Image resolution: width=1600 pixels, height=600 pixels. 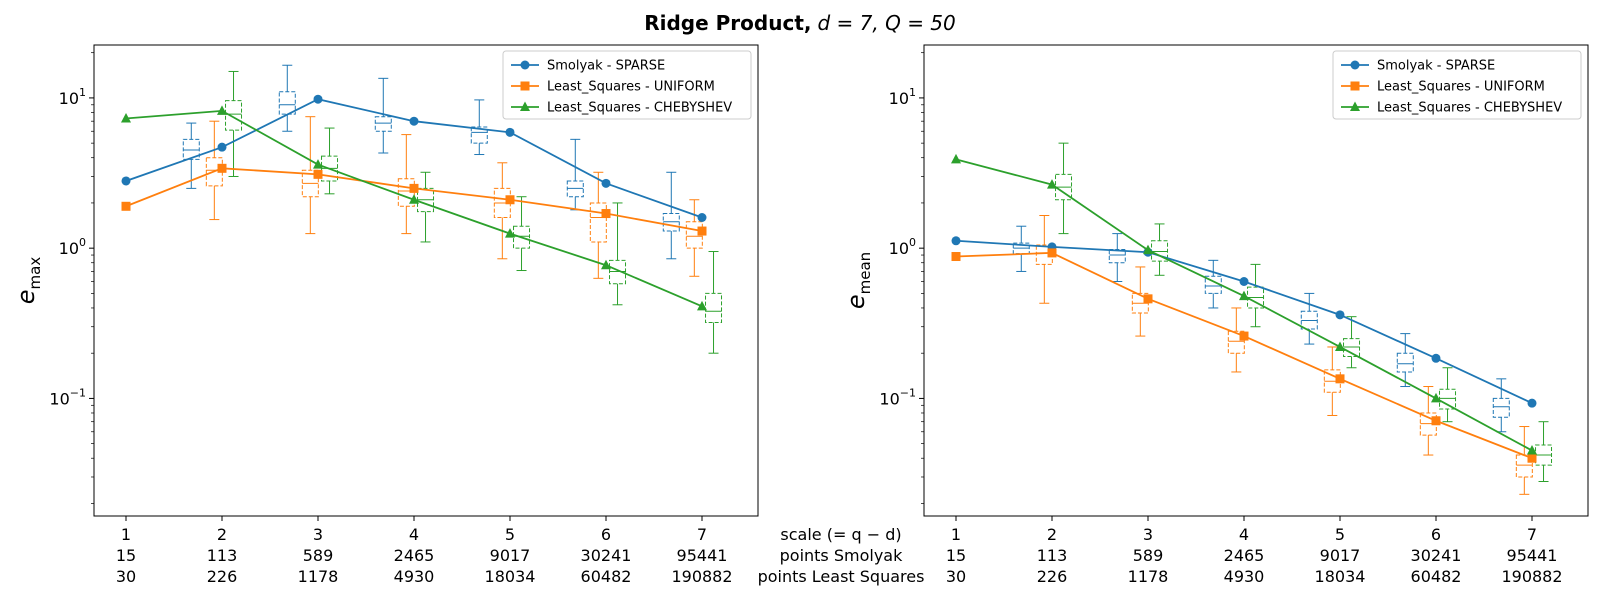 What do you see at coordinates (1436, 66) in the screenshot?
I see `legend-label: Smolyak - SPARSE` at bounding box center [1436, 66].